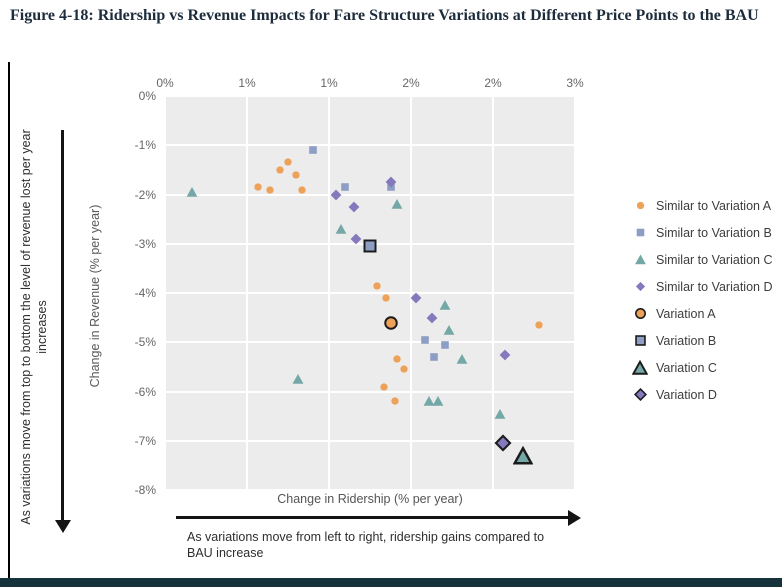 The image size is (782, 587). What do you see at coordinates (128, 293) in the screenshot?
I see `y-axis-tick-labels: 0% -1% -2% -3% -4% -5% -6% -7% -8%` at bounding box center [128, 293].